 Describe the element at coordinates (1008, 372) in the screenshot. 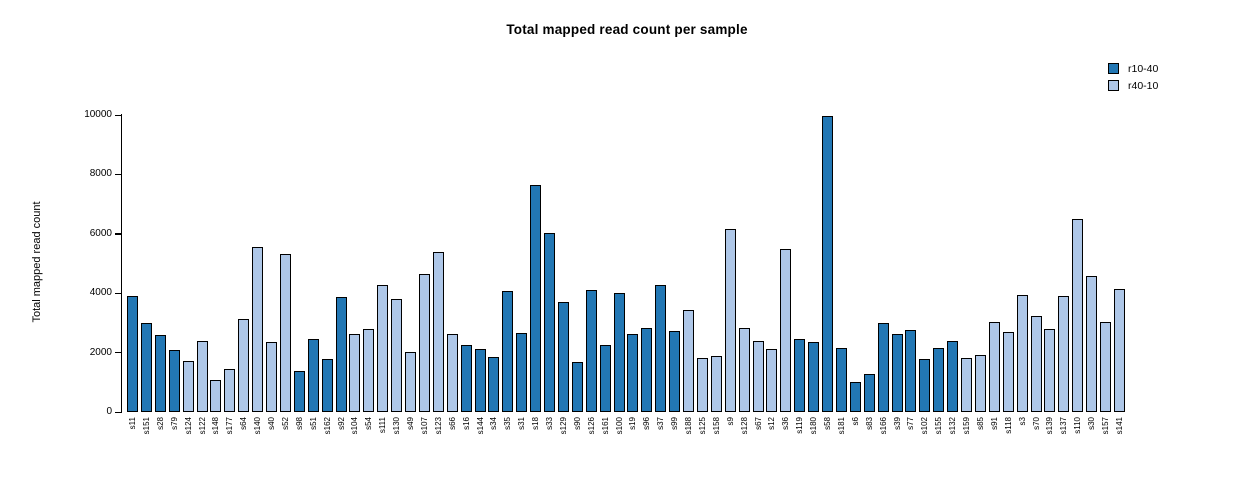

I see `bar-s118` at that location.